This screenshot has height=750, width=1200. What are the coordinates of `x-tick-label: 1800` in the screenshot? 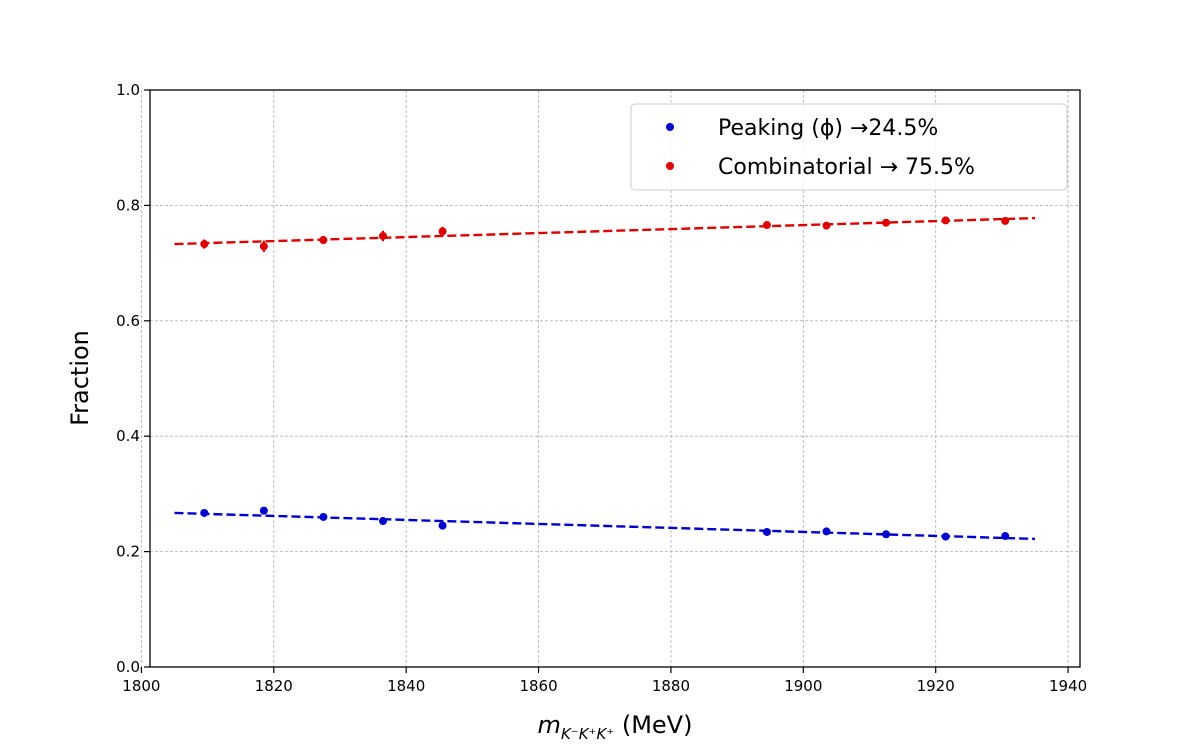 It's located at (141, 686).